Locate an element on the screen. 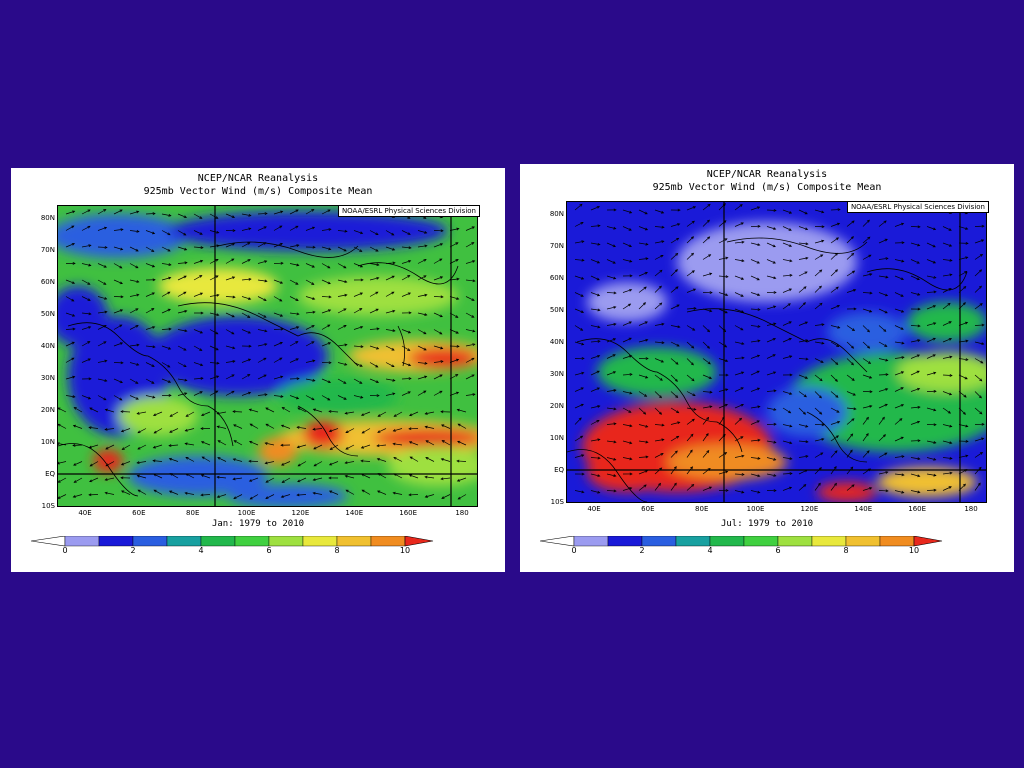  period-label: Jan: 1979 to 2010 is located at coordinates (258, 524).